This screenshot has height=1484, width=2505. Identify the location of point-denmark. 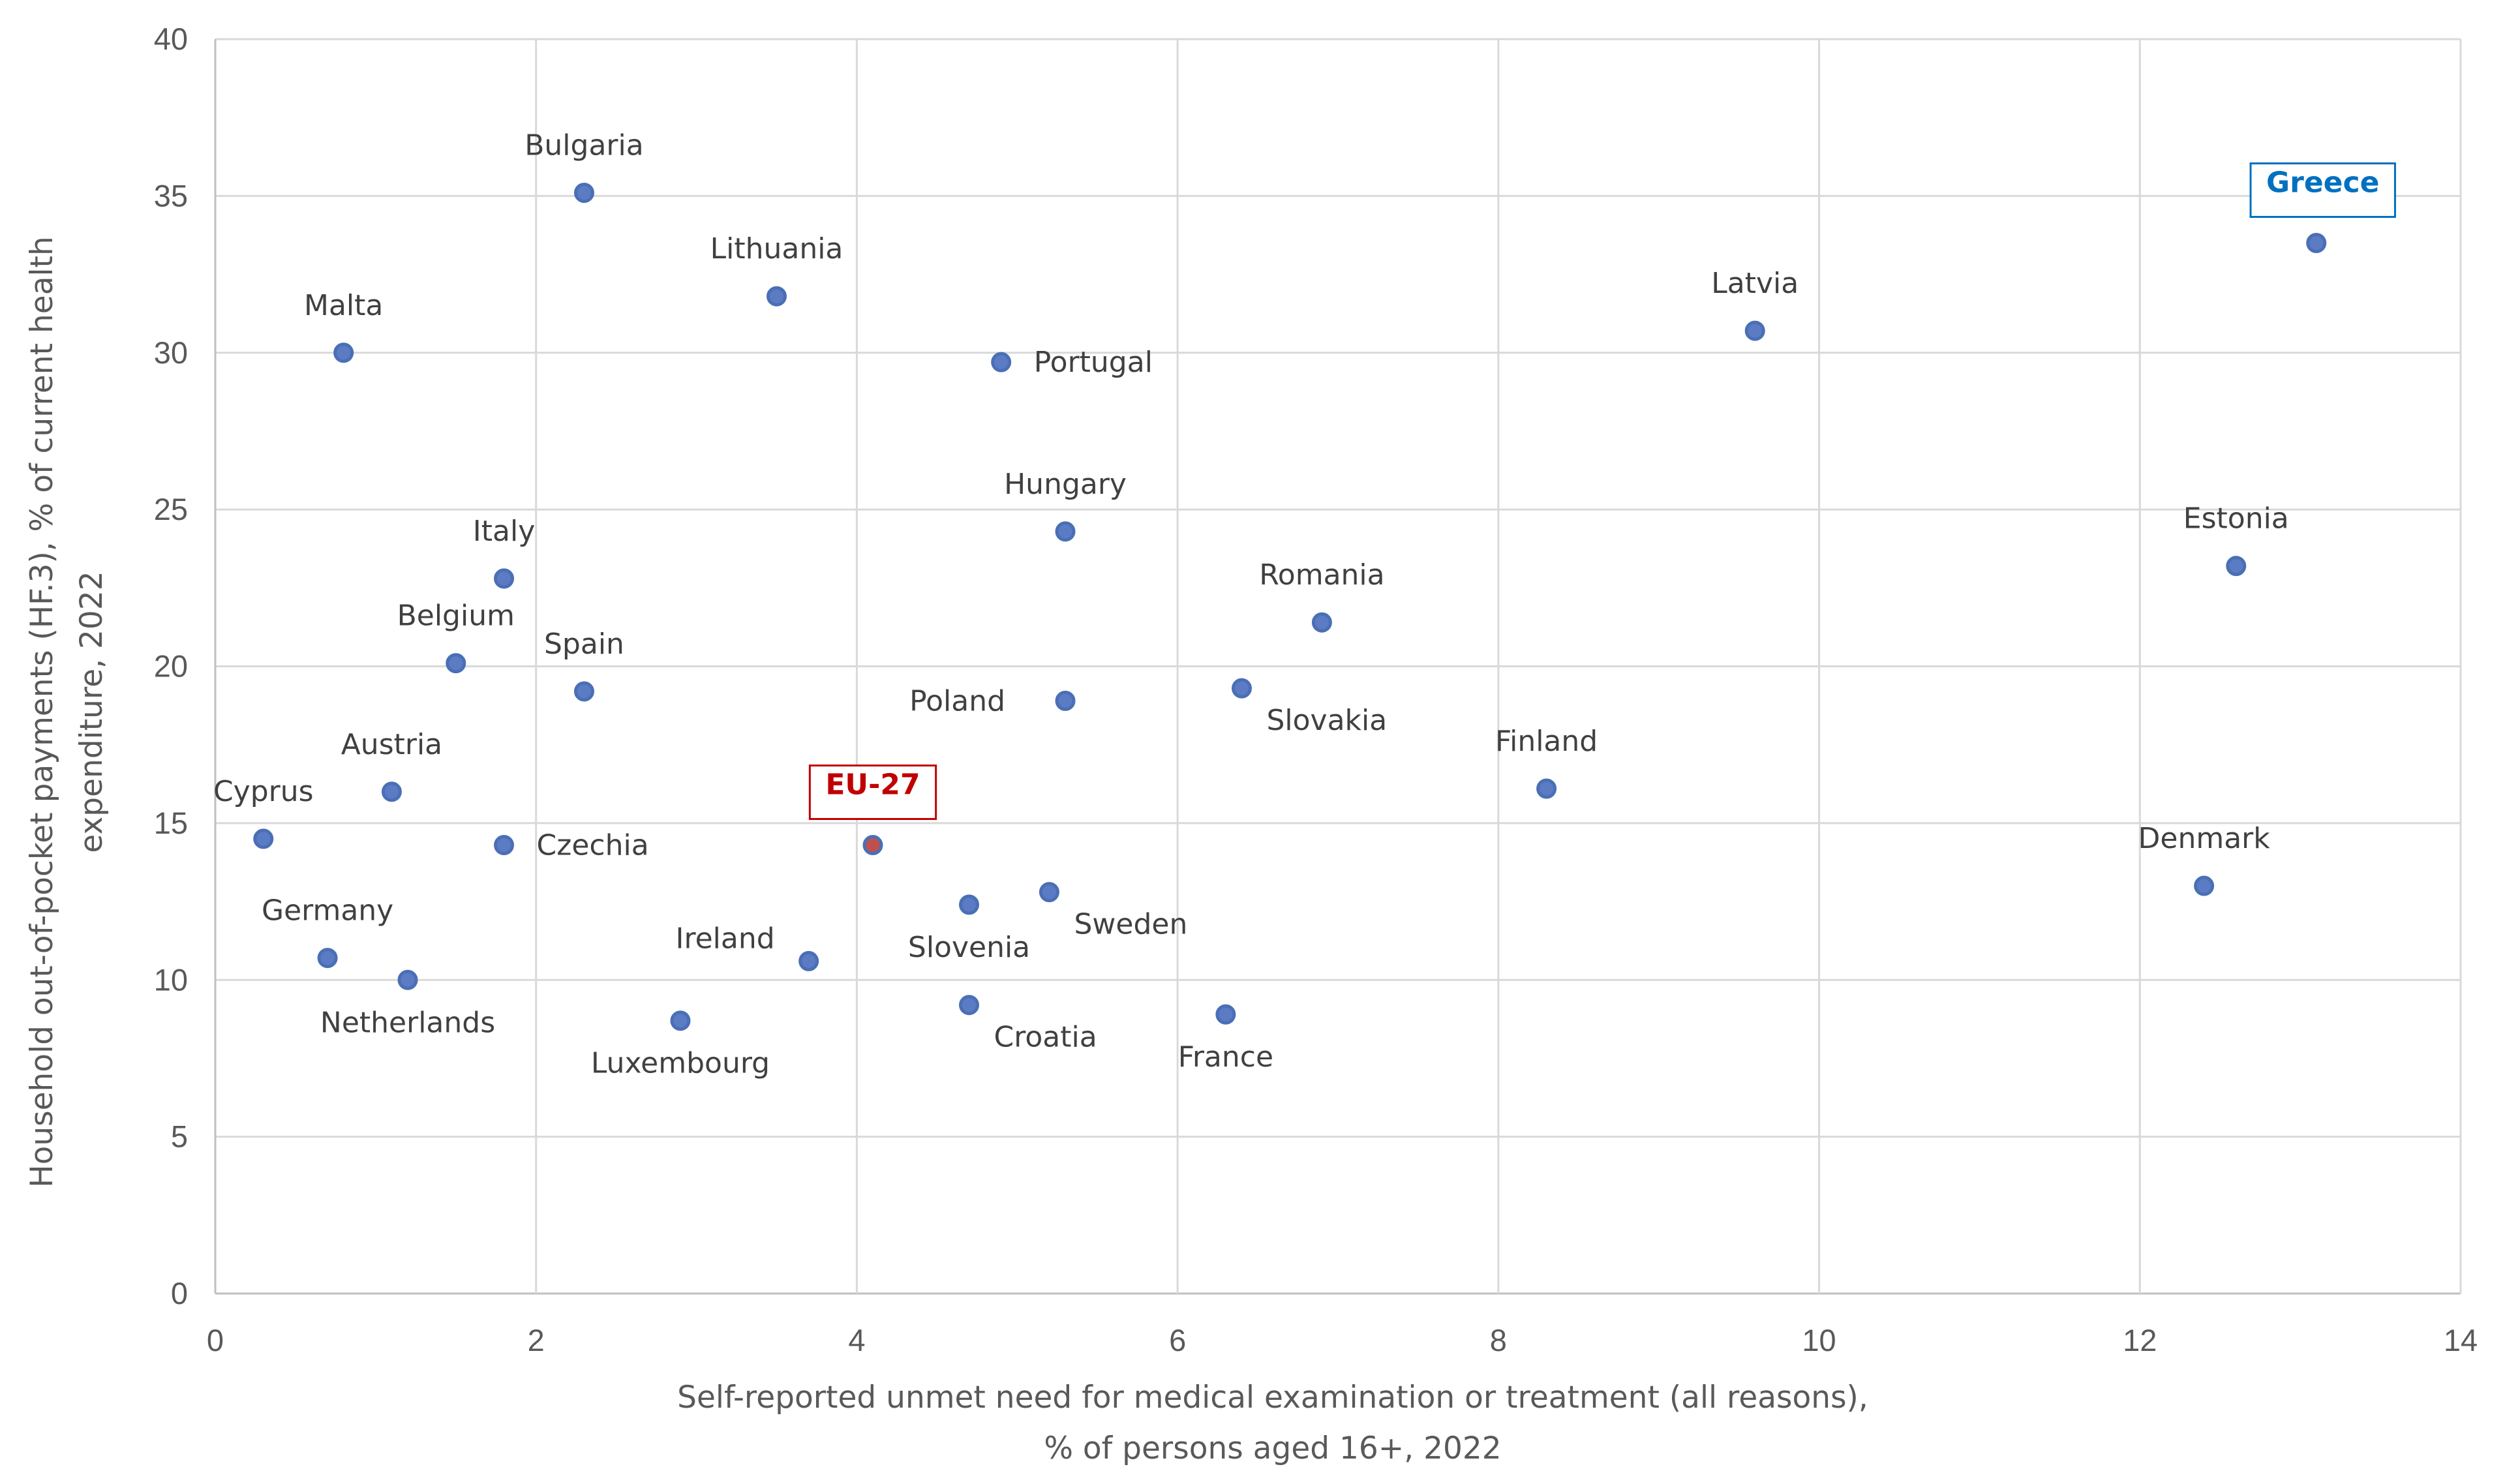
(2205, 885).